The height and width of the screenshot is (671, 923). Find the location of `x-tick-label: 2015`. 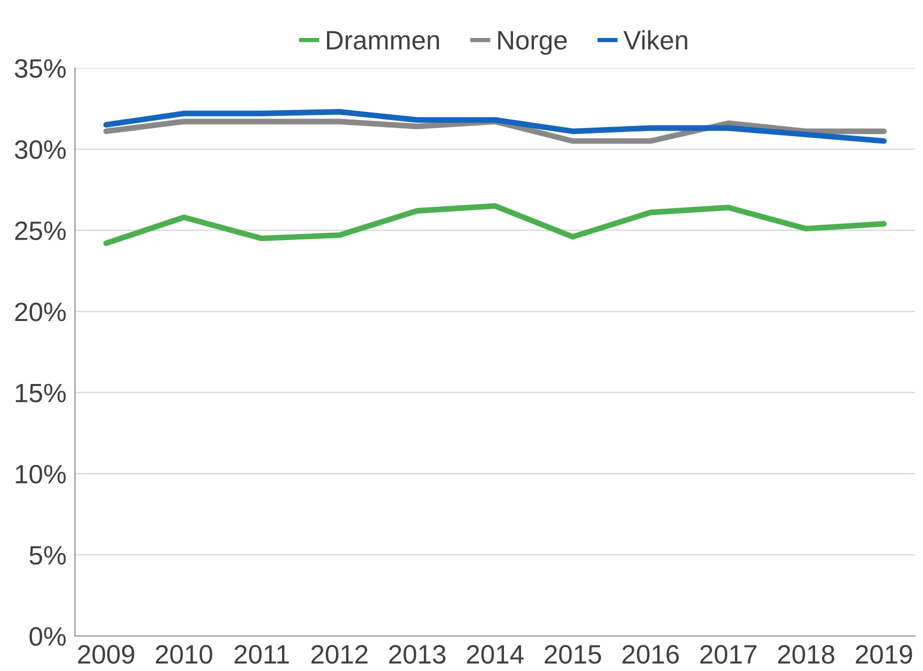

x-tick-label: 2015 is located at coordinates (573, 654).